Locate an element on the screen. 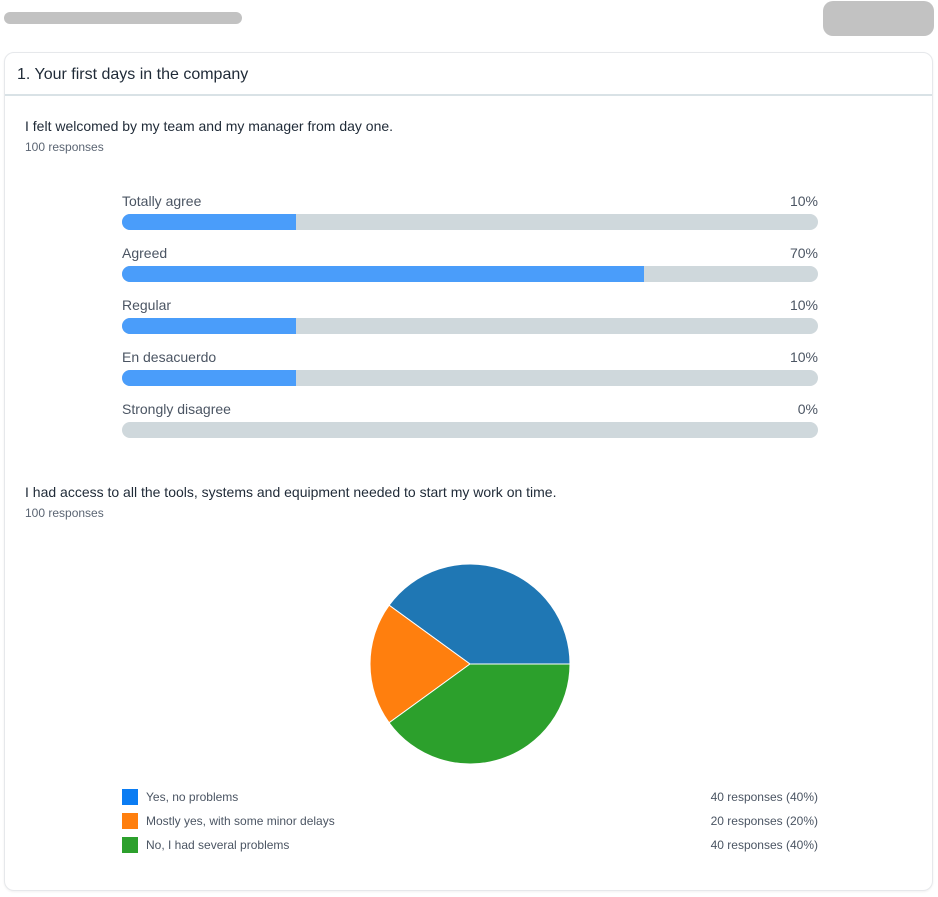  title-placeholder is located at coordinates (123, 18).